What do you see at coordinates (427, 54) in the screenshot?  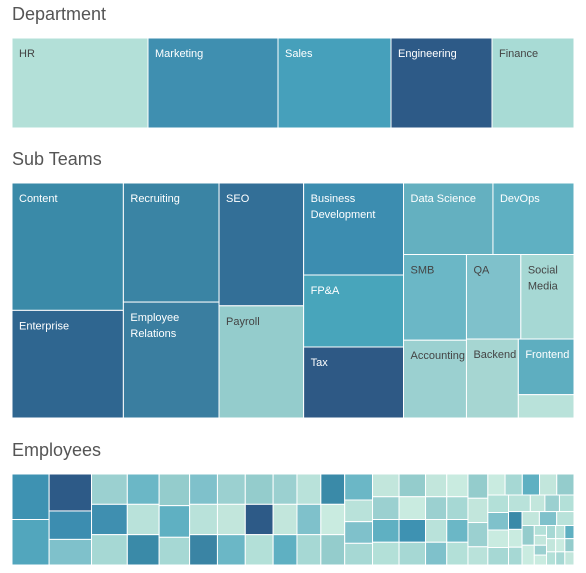 I see `cell-label: Engineering` at bounding box center [427, 54].